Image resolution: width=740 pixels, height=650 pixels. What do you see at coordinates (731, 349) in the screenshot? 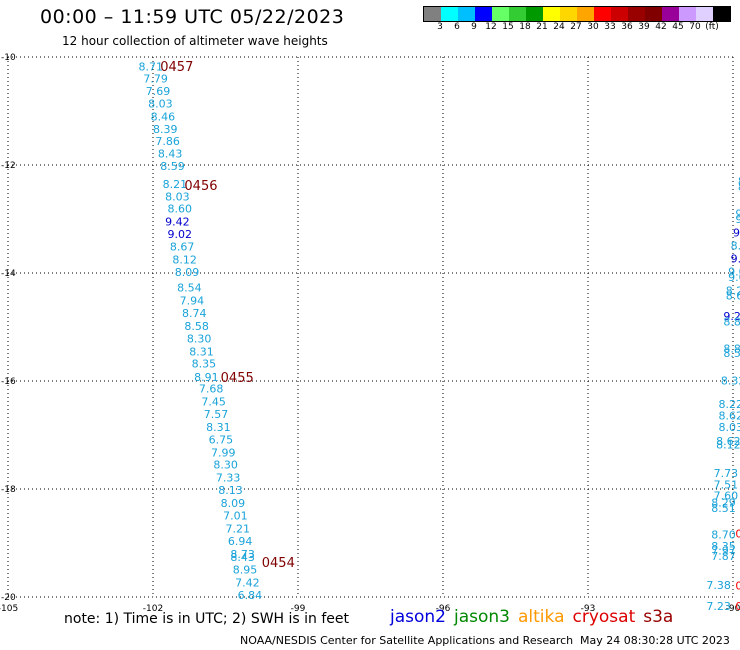
I see `swh-value: 8.86` at bounding box center [731, 349].